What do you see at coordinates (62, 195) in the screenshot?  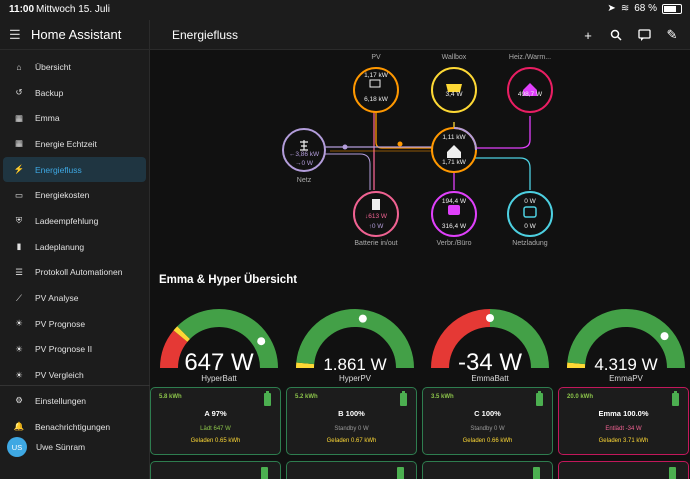 I see `sidebar-item-label: Energiekosten` at bounding box center [62, 195].